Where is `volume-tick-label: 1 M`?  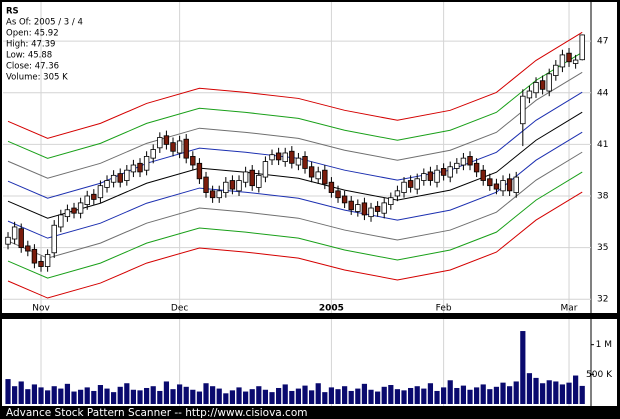 volume-tick-label: 1 M is located at coordinates (604, 345).